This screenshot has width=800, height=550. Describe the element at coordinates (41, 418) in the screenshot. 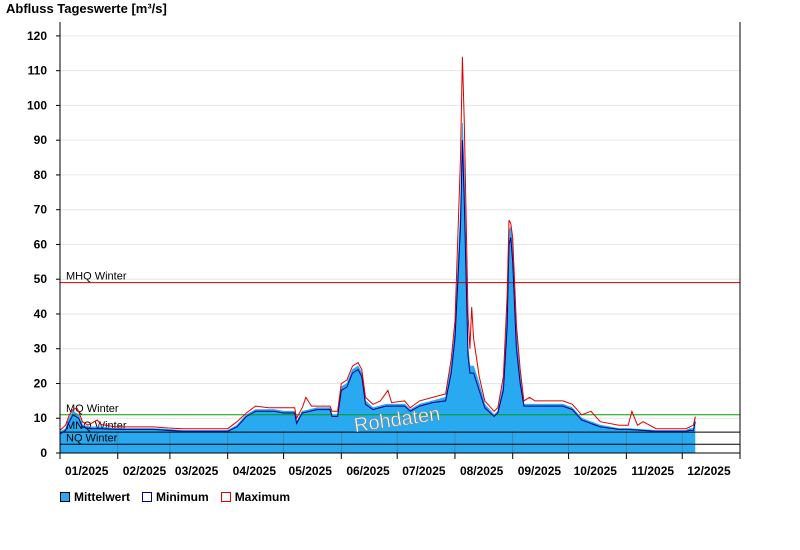

I see `y-tick-label: 10` at that location.